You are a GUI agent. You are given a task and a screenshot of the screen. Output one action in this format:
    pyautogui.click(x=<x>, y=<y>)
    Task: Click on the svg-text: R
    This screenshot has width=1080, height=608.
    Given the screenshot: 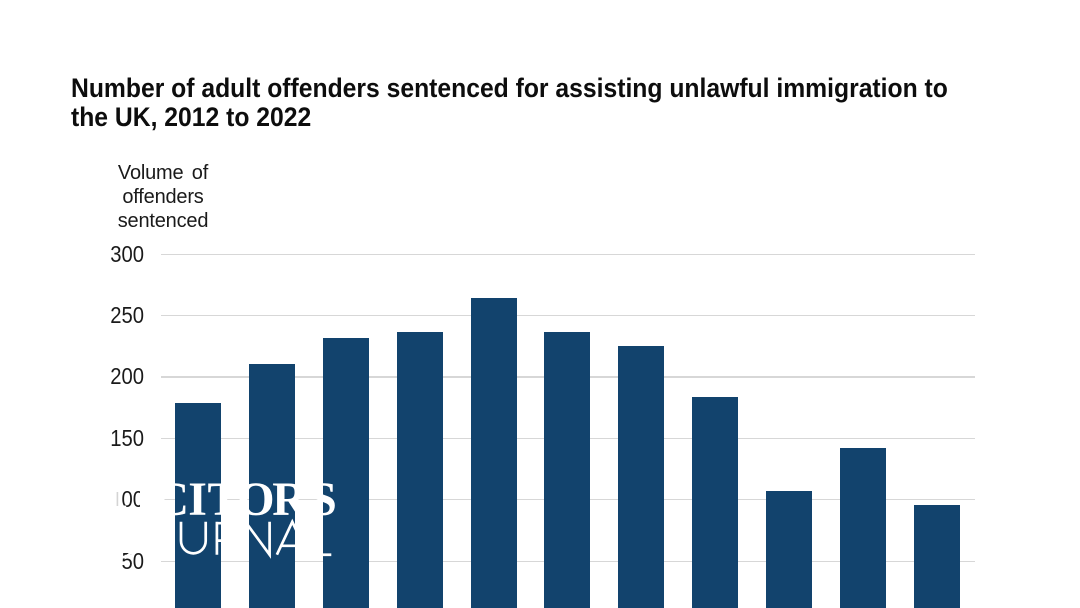 What is the action you would take?
    pyautogui.click(x=290, y=499)
    